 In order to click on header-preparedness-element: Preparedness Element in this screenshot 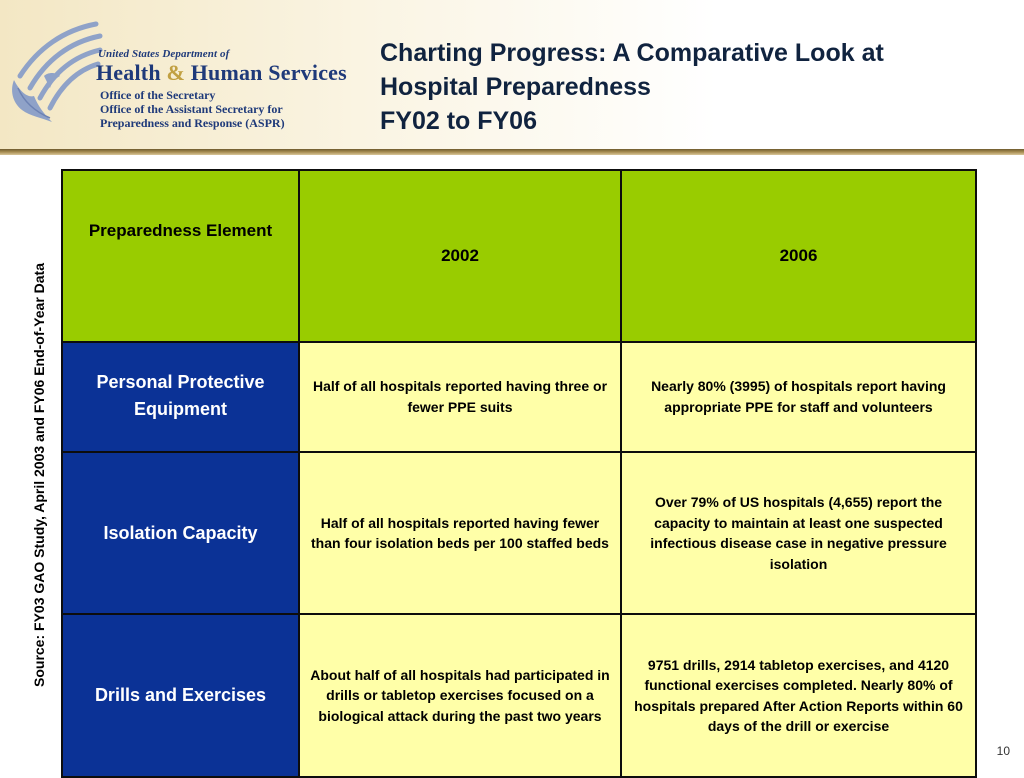, I will do `click(180, 256)`.